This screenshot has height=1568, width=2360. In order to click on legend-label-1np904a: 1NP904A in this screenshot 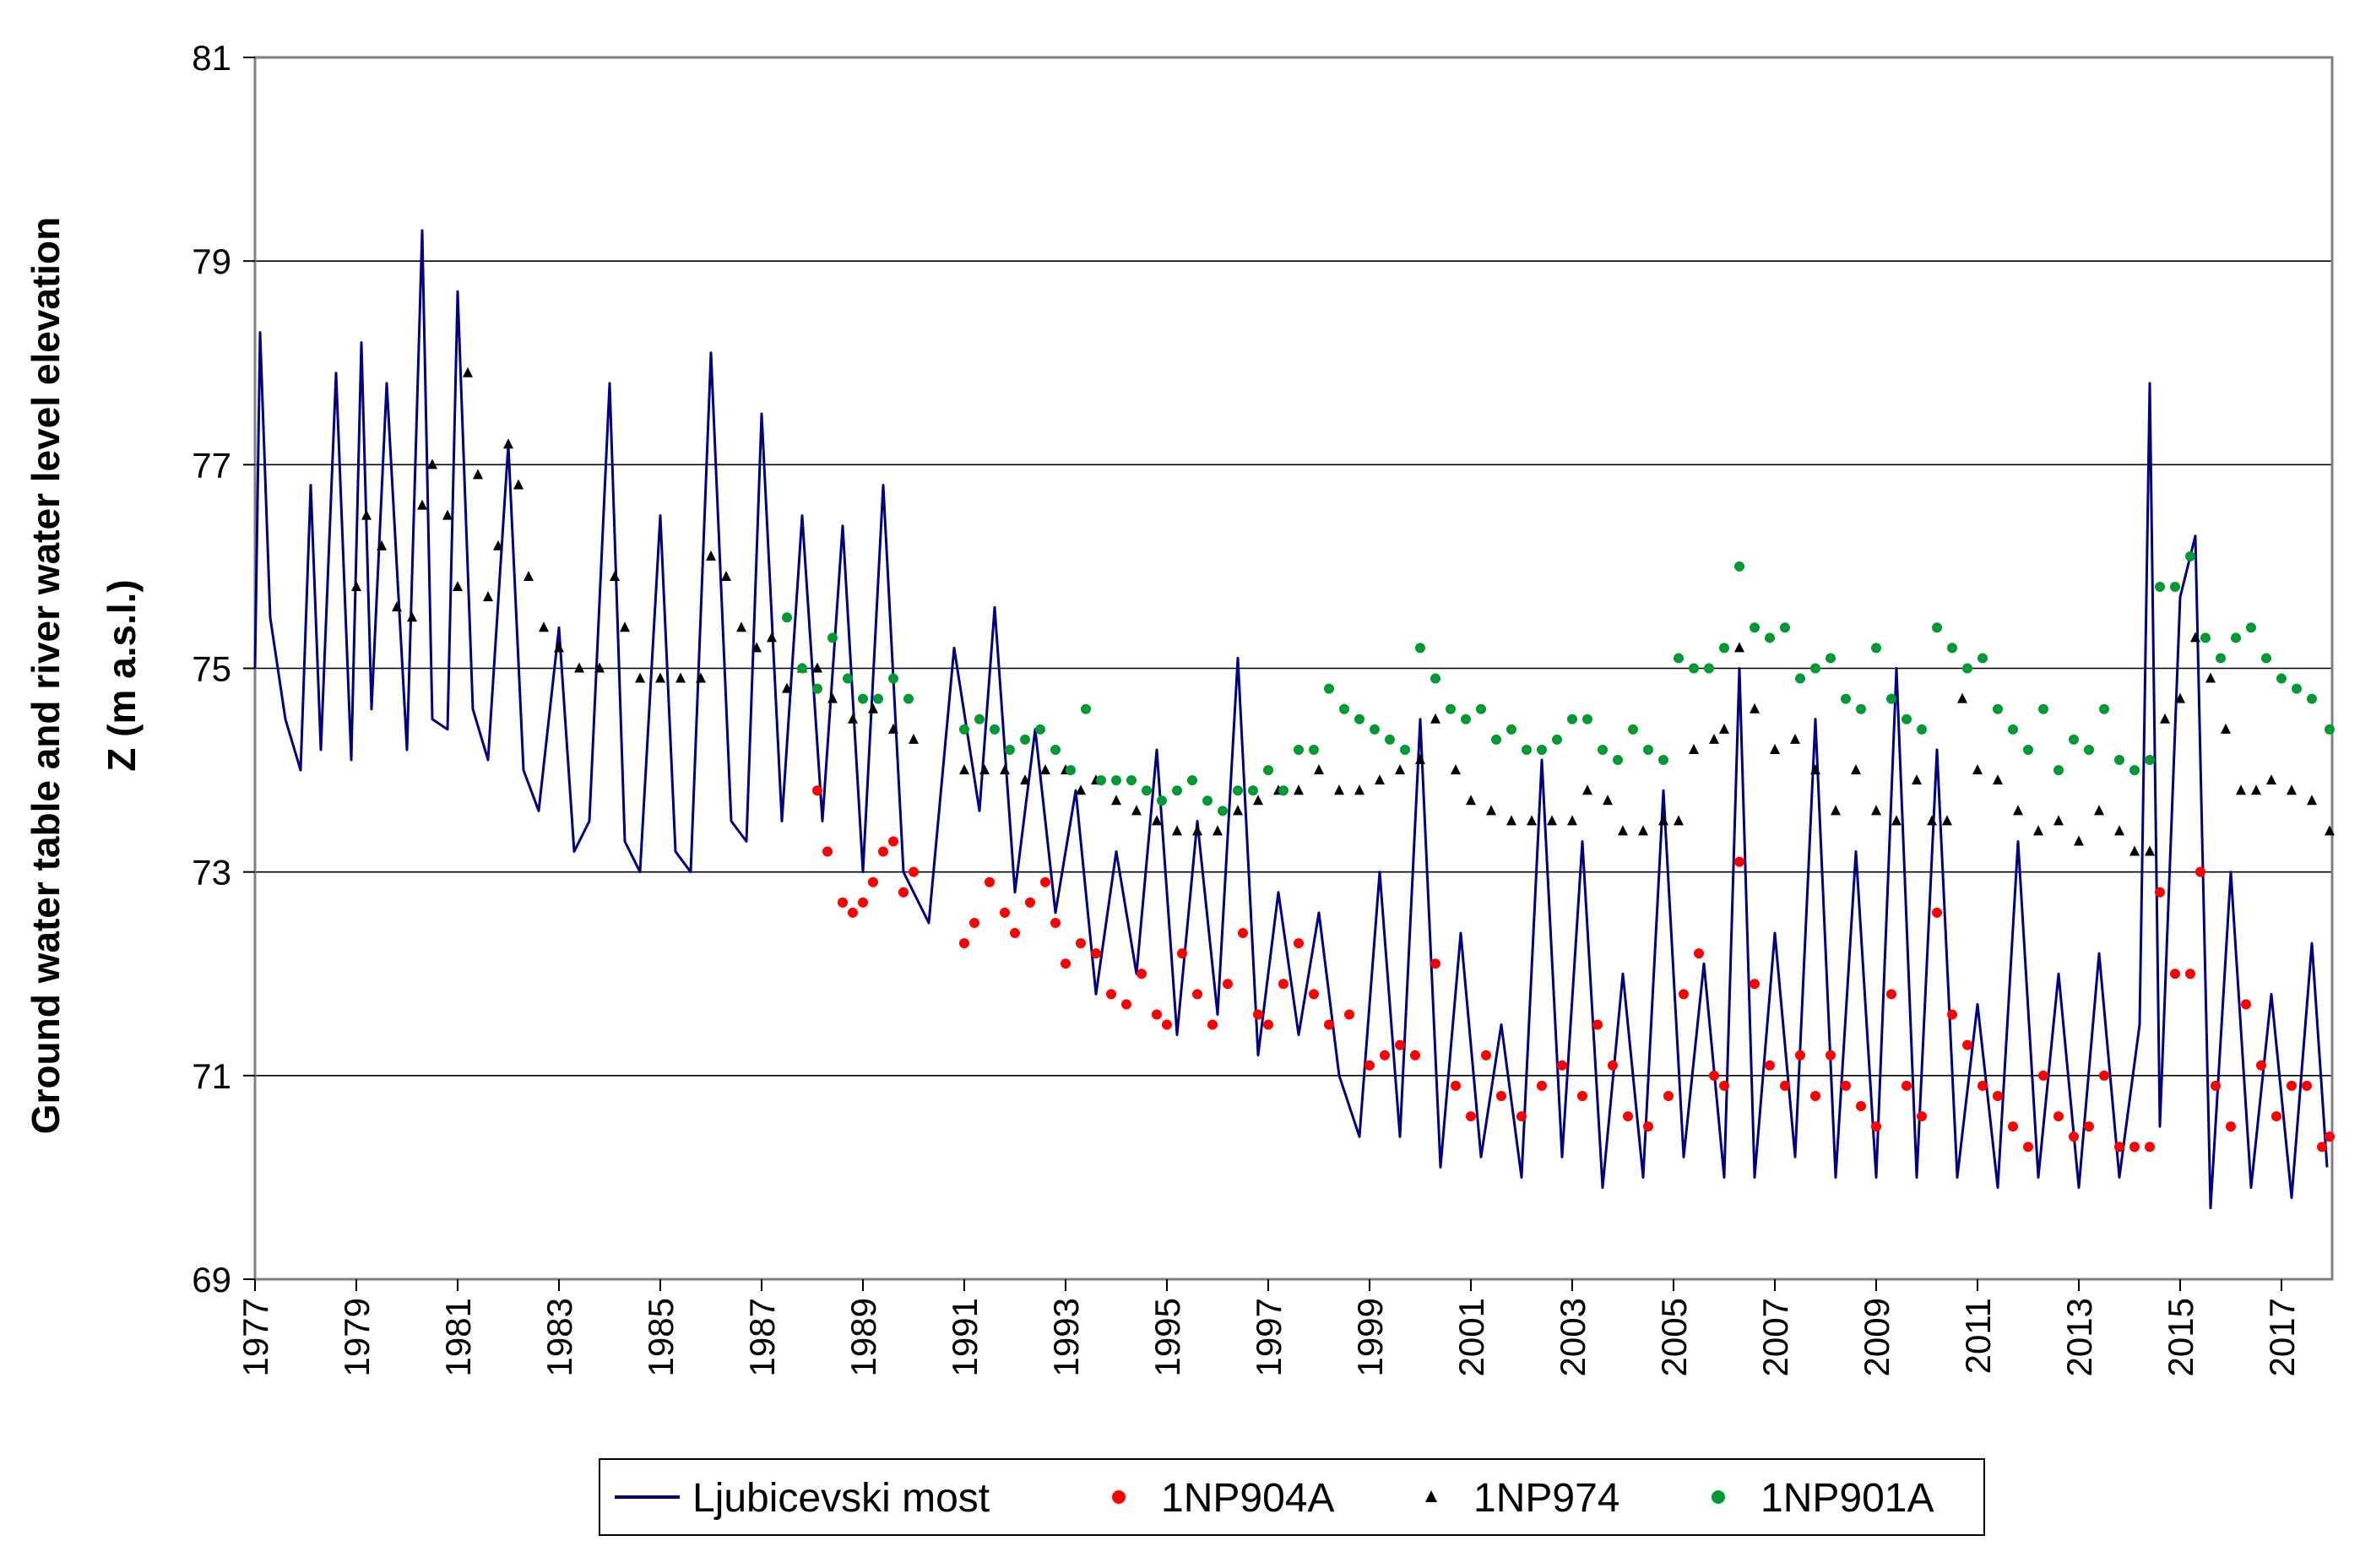, I will do `click(1247, 1498)`.